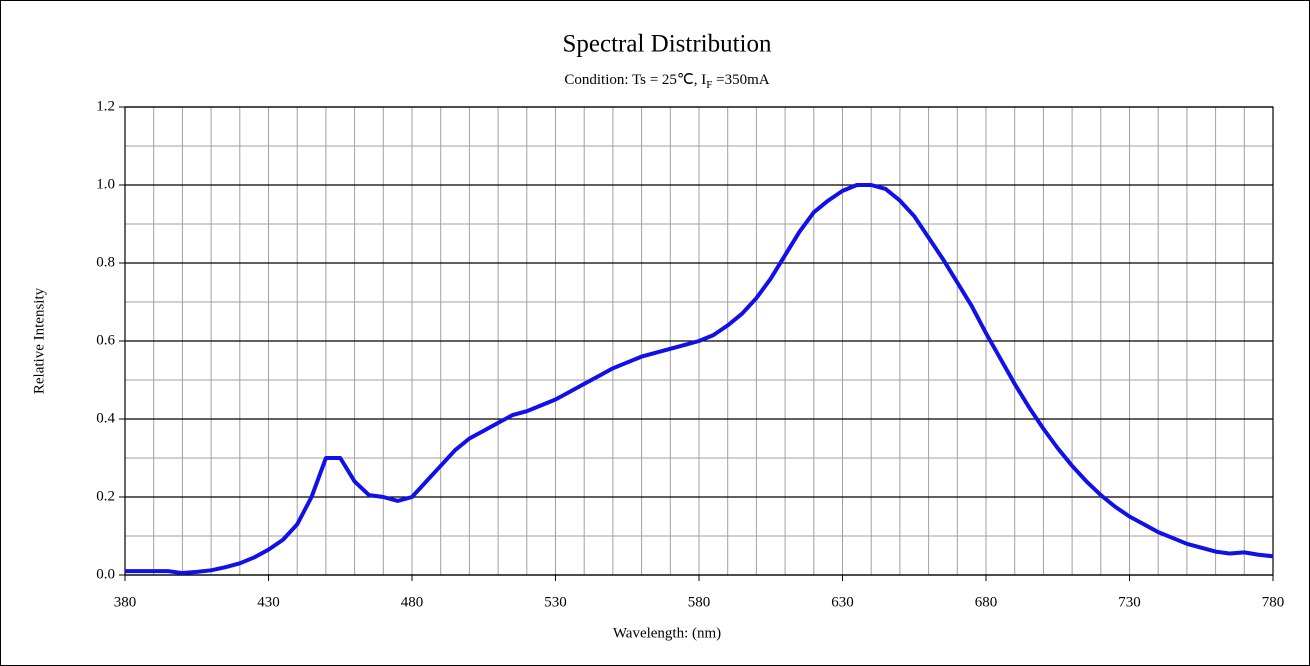 The width and height of the screenshot is (1310, 666). Describe the element at coordinates (740, 80) in the screenshot. I see `subtitle-text: =350mA` at that location.